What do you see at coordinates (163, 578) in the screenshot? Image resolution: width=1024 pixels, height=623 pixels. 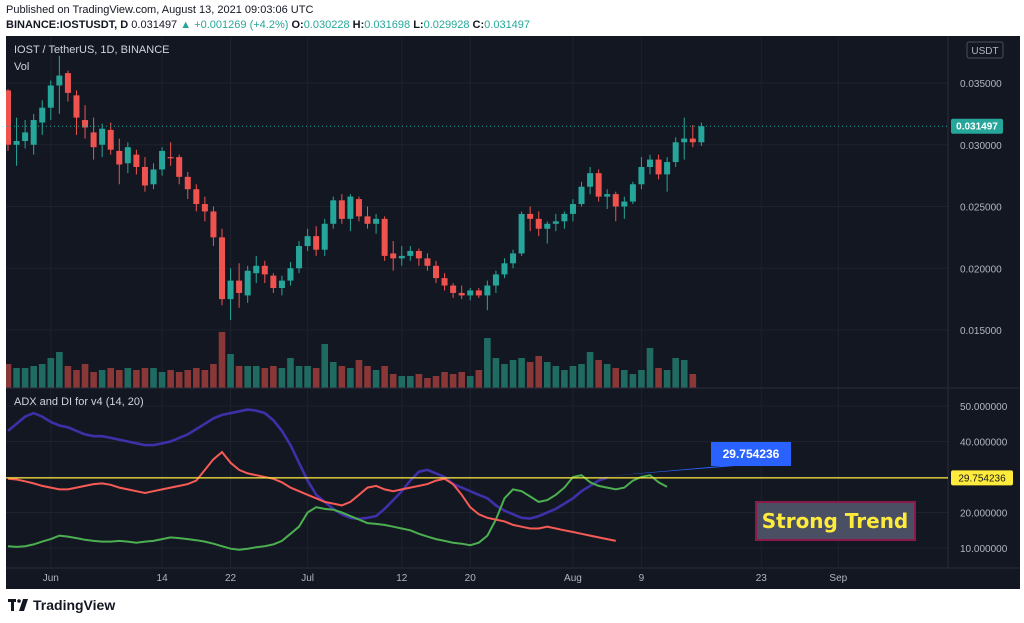 I see `date-tick-label: 14` at bounding box center [163, 578].